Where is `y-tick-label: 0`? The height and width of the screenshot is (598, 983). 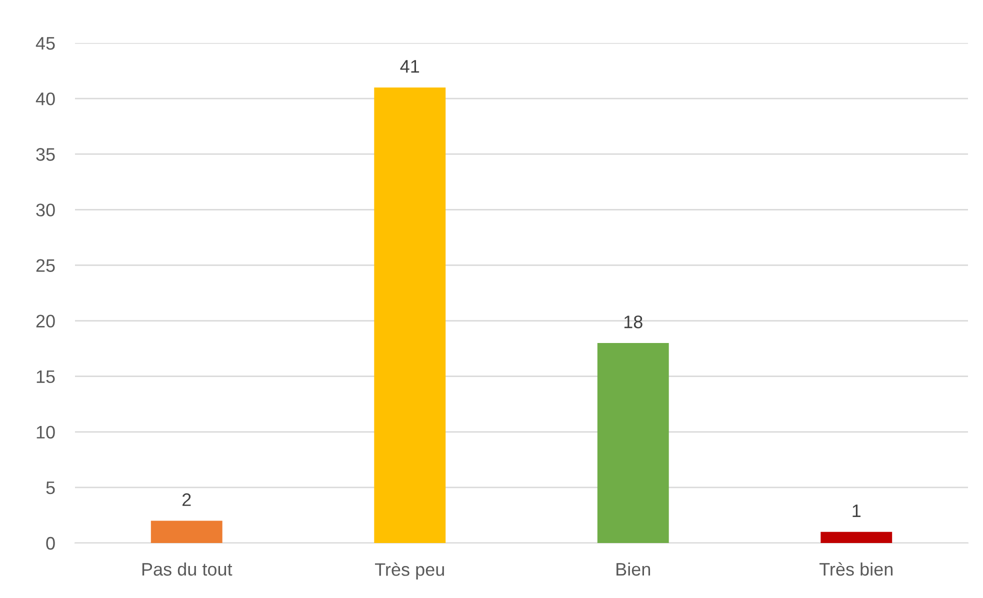
y-tick-label: 0 is located at coordinates (50, 543).